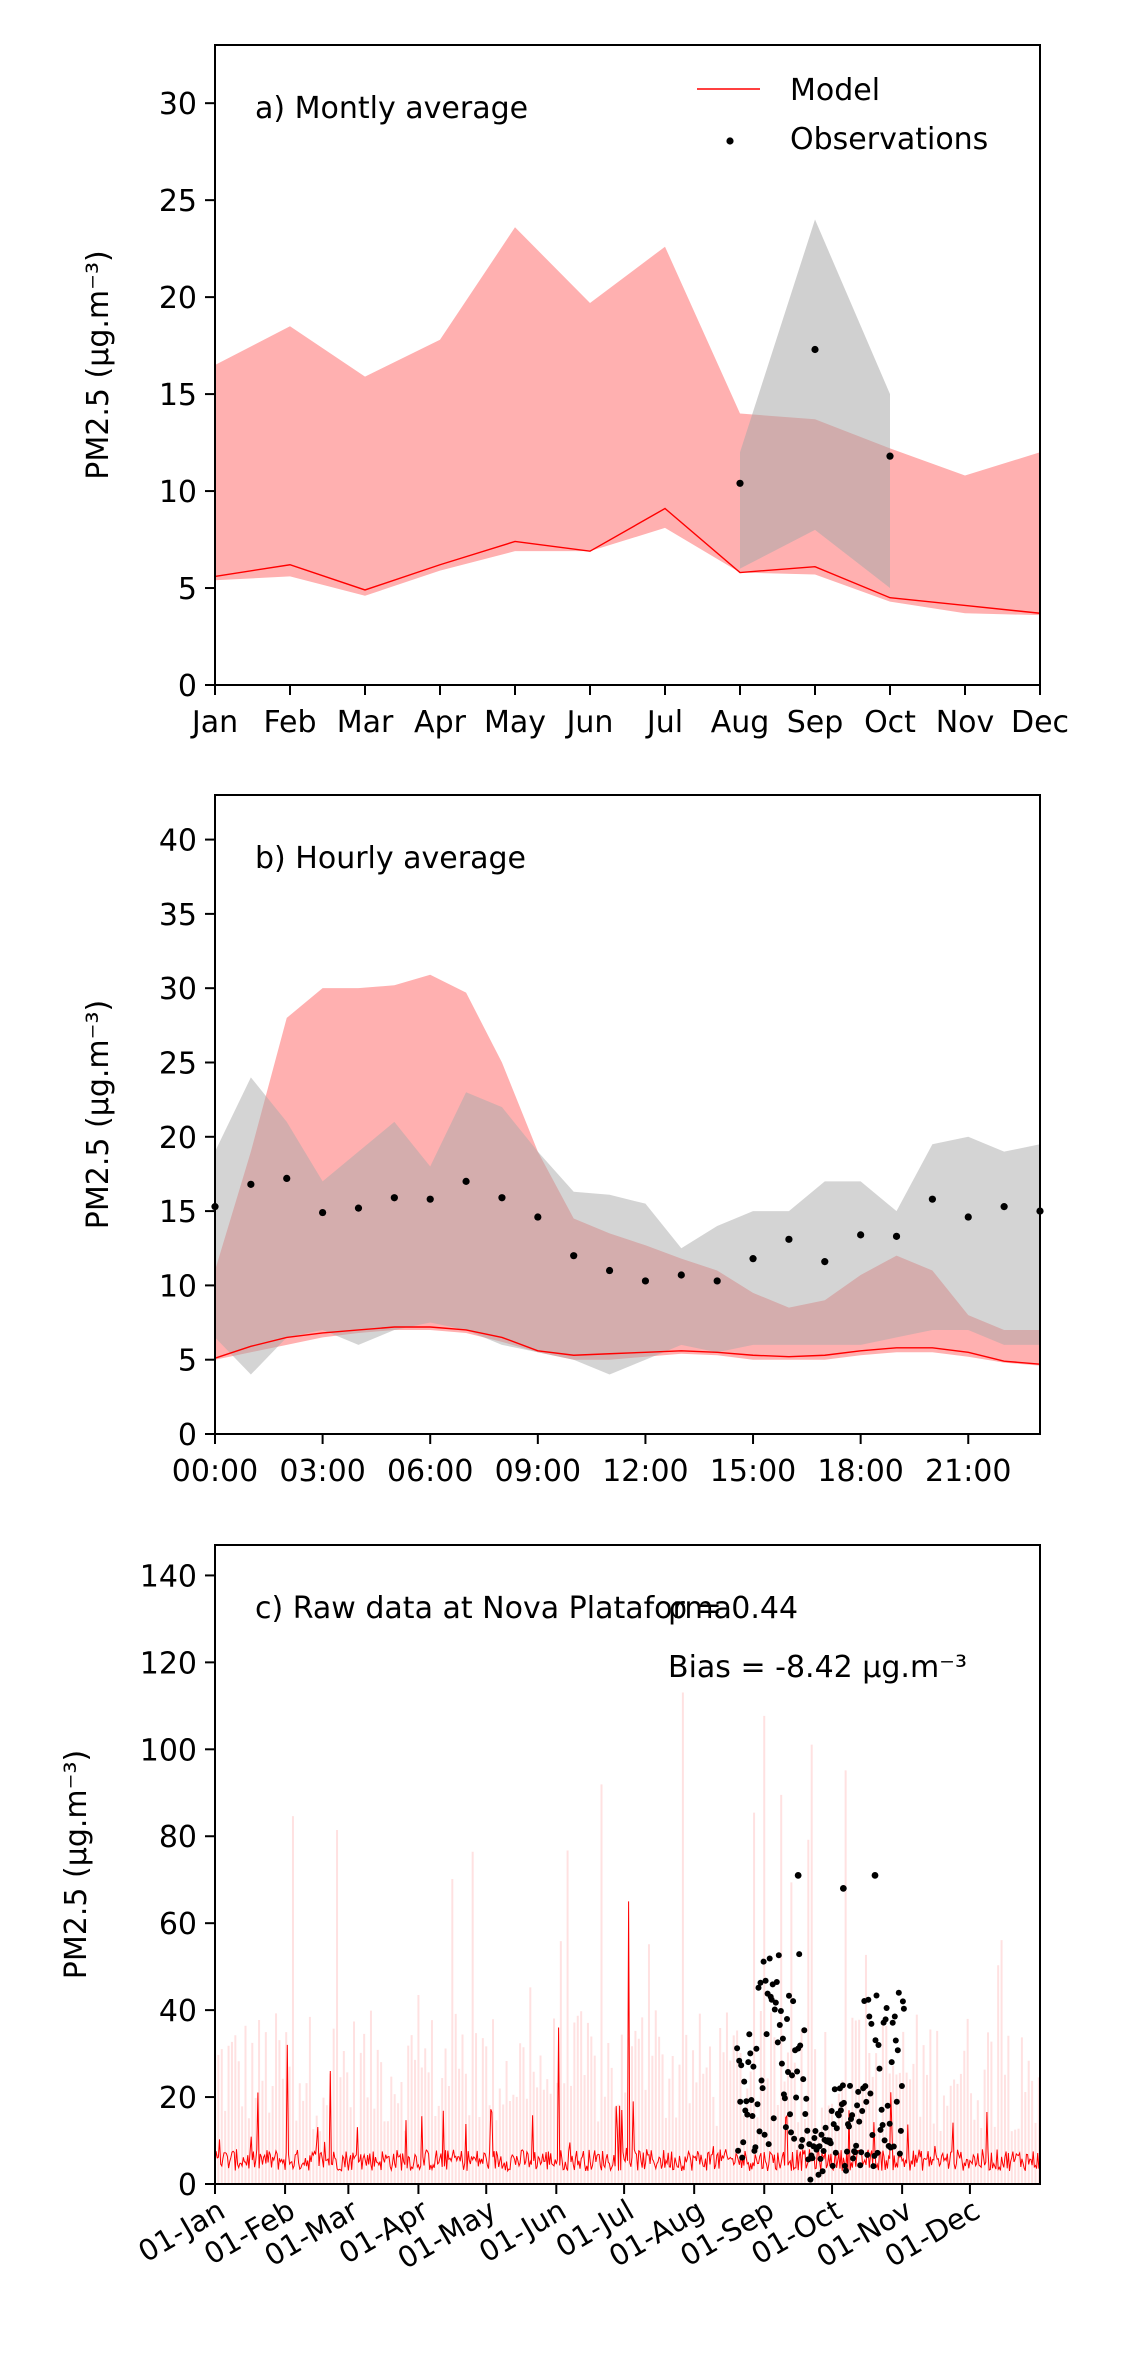 Image resolution: width=1122 pixels, height=2362 pixels. What do you see at coordinates (890, 722) in the screenshot?
I see `panel-a-xtick-label: Oct` at bounding box center [890, 722].